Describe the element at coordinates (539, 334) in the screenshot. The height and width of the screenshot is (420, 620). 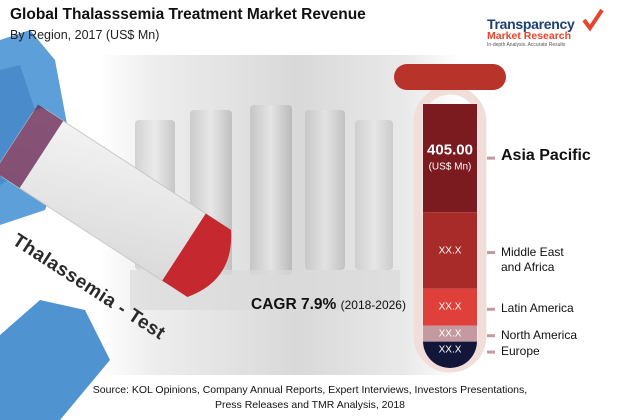
I see `region-label-north-america: North America` at that location.